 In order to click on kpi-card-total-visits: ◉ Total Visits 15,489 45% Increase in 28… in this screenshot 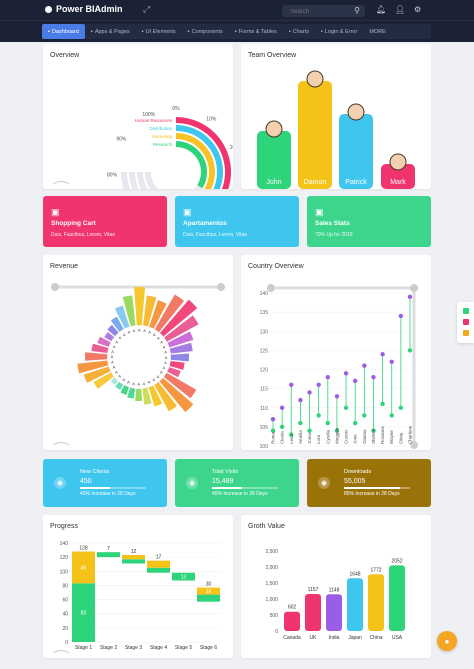, I will do `click(237, 483)`.